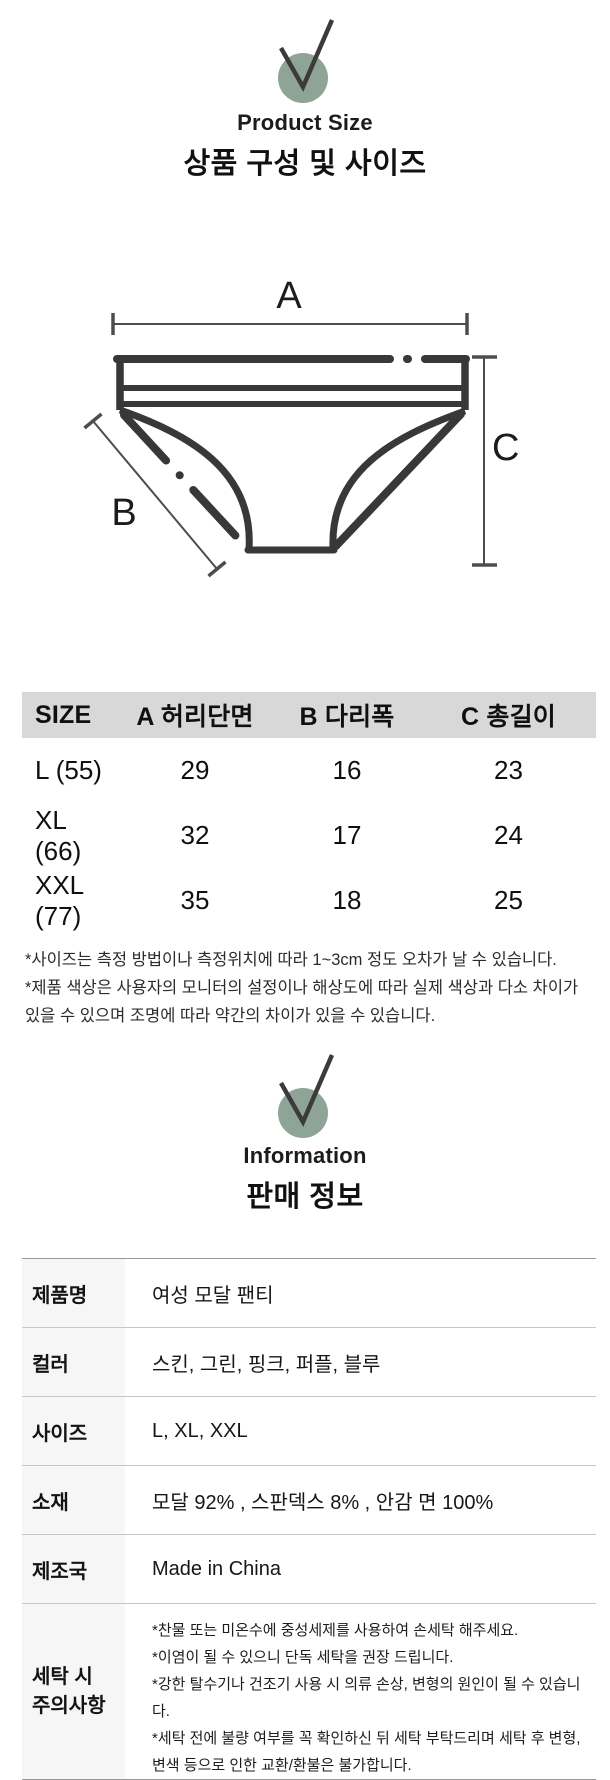  What do you see at coordinates (69, 715) in the screenshot?
I see `size-table-header-size: SIZE` at bounding box center [69, 715].